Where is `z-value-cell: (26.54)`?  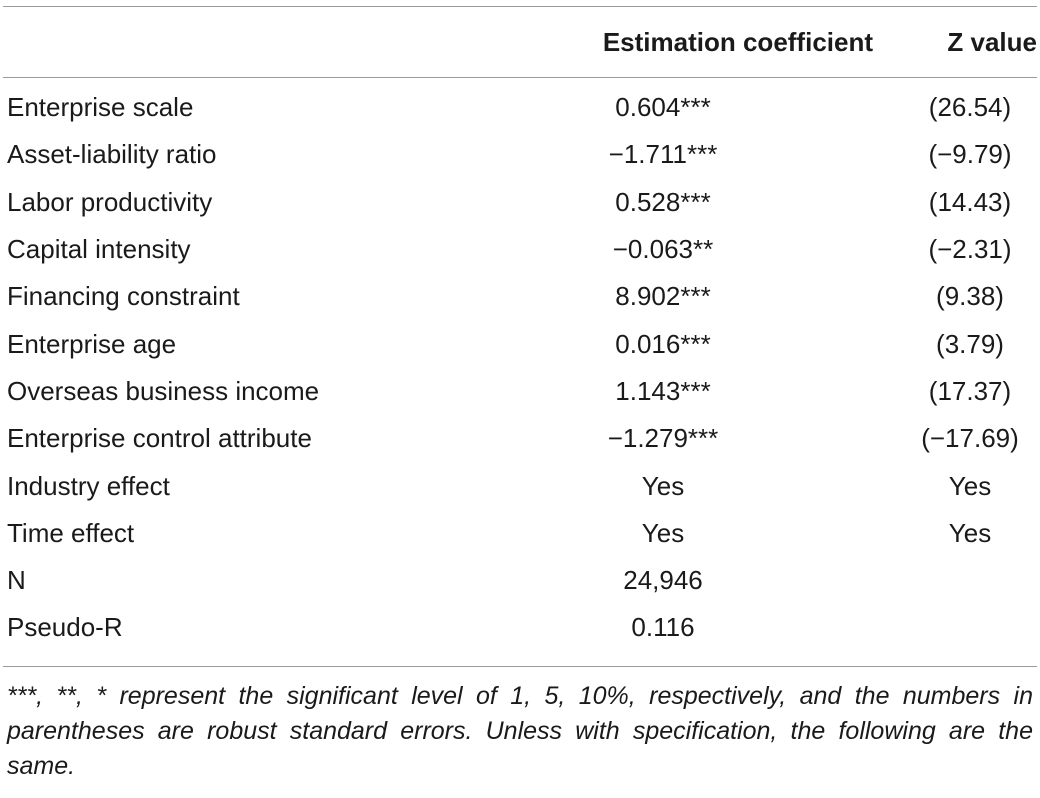 z-value-cell: (26.54) is located at coordinates (970, 107).